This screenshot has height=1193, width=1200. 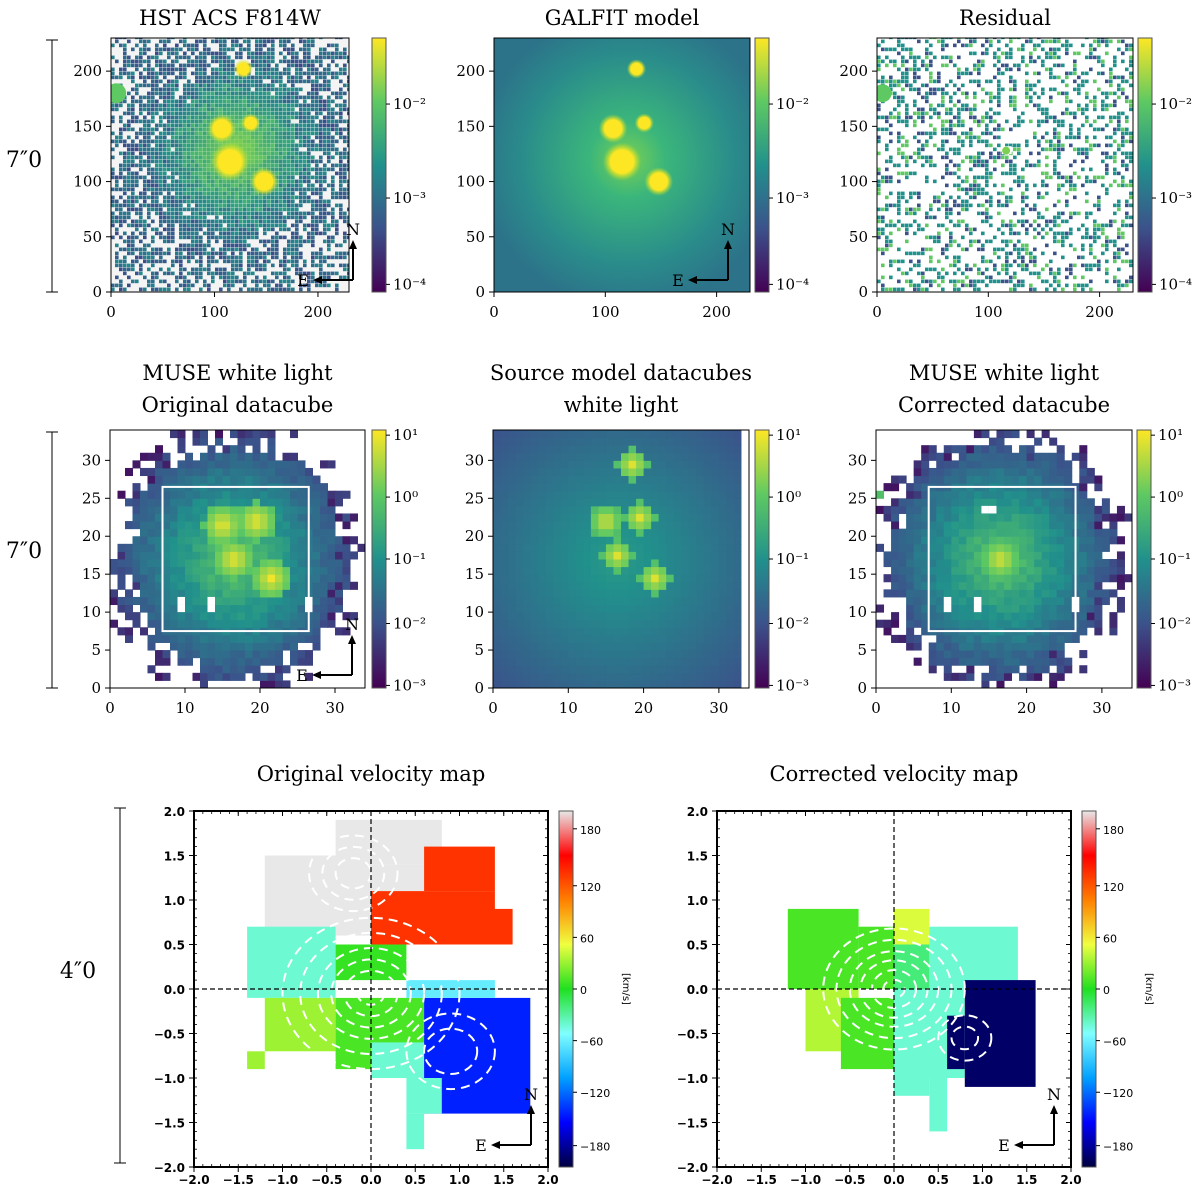 I want to click on panel-title: Original velocity map, so click(x=371, y=774).